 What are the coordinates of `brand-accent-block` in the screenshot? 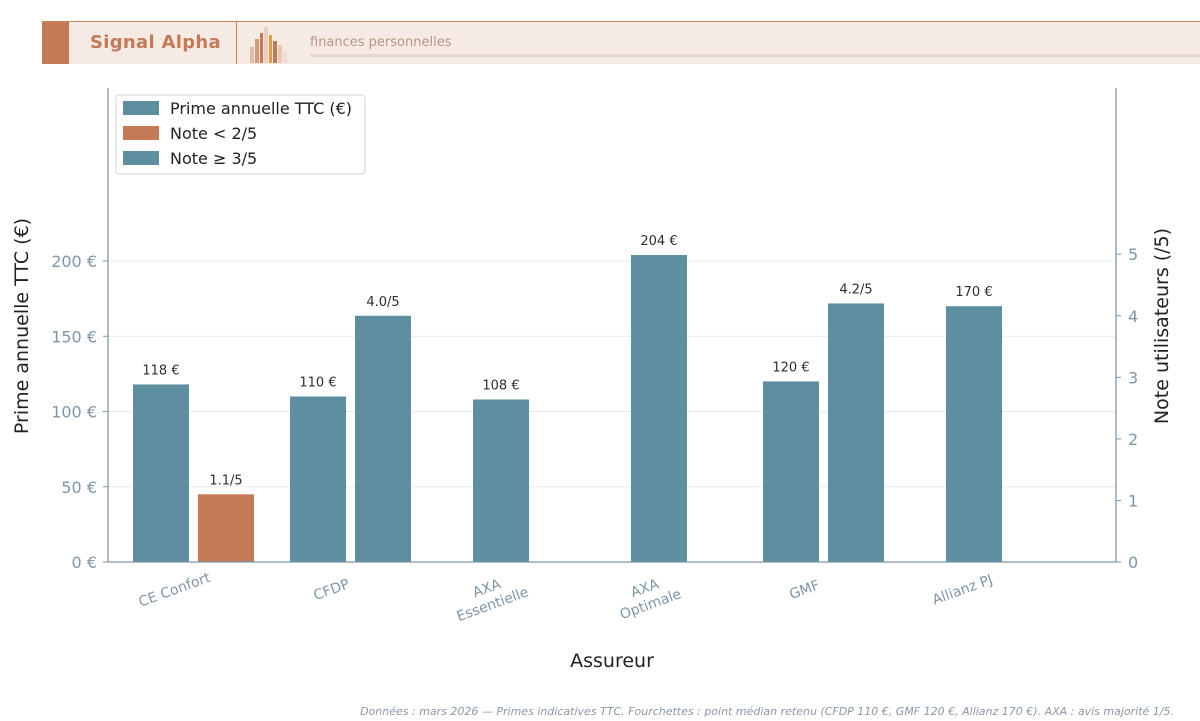 It's located at (55, 43).